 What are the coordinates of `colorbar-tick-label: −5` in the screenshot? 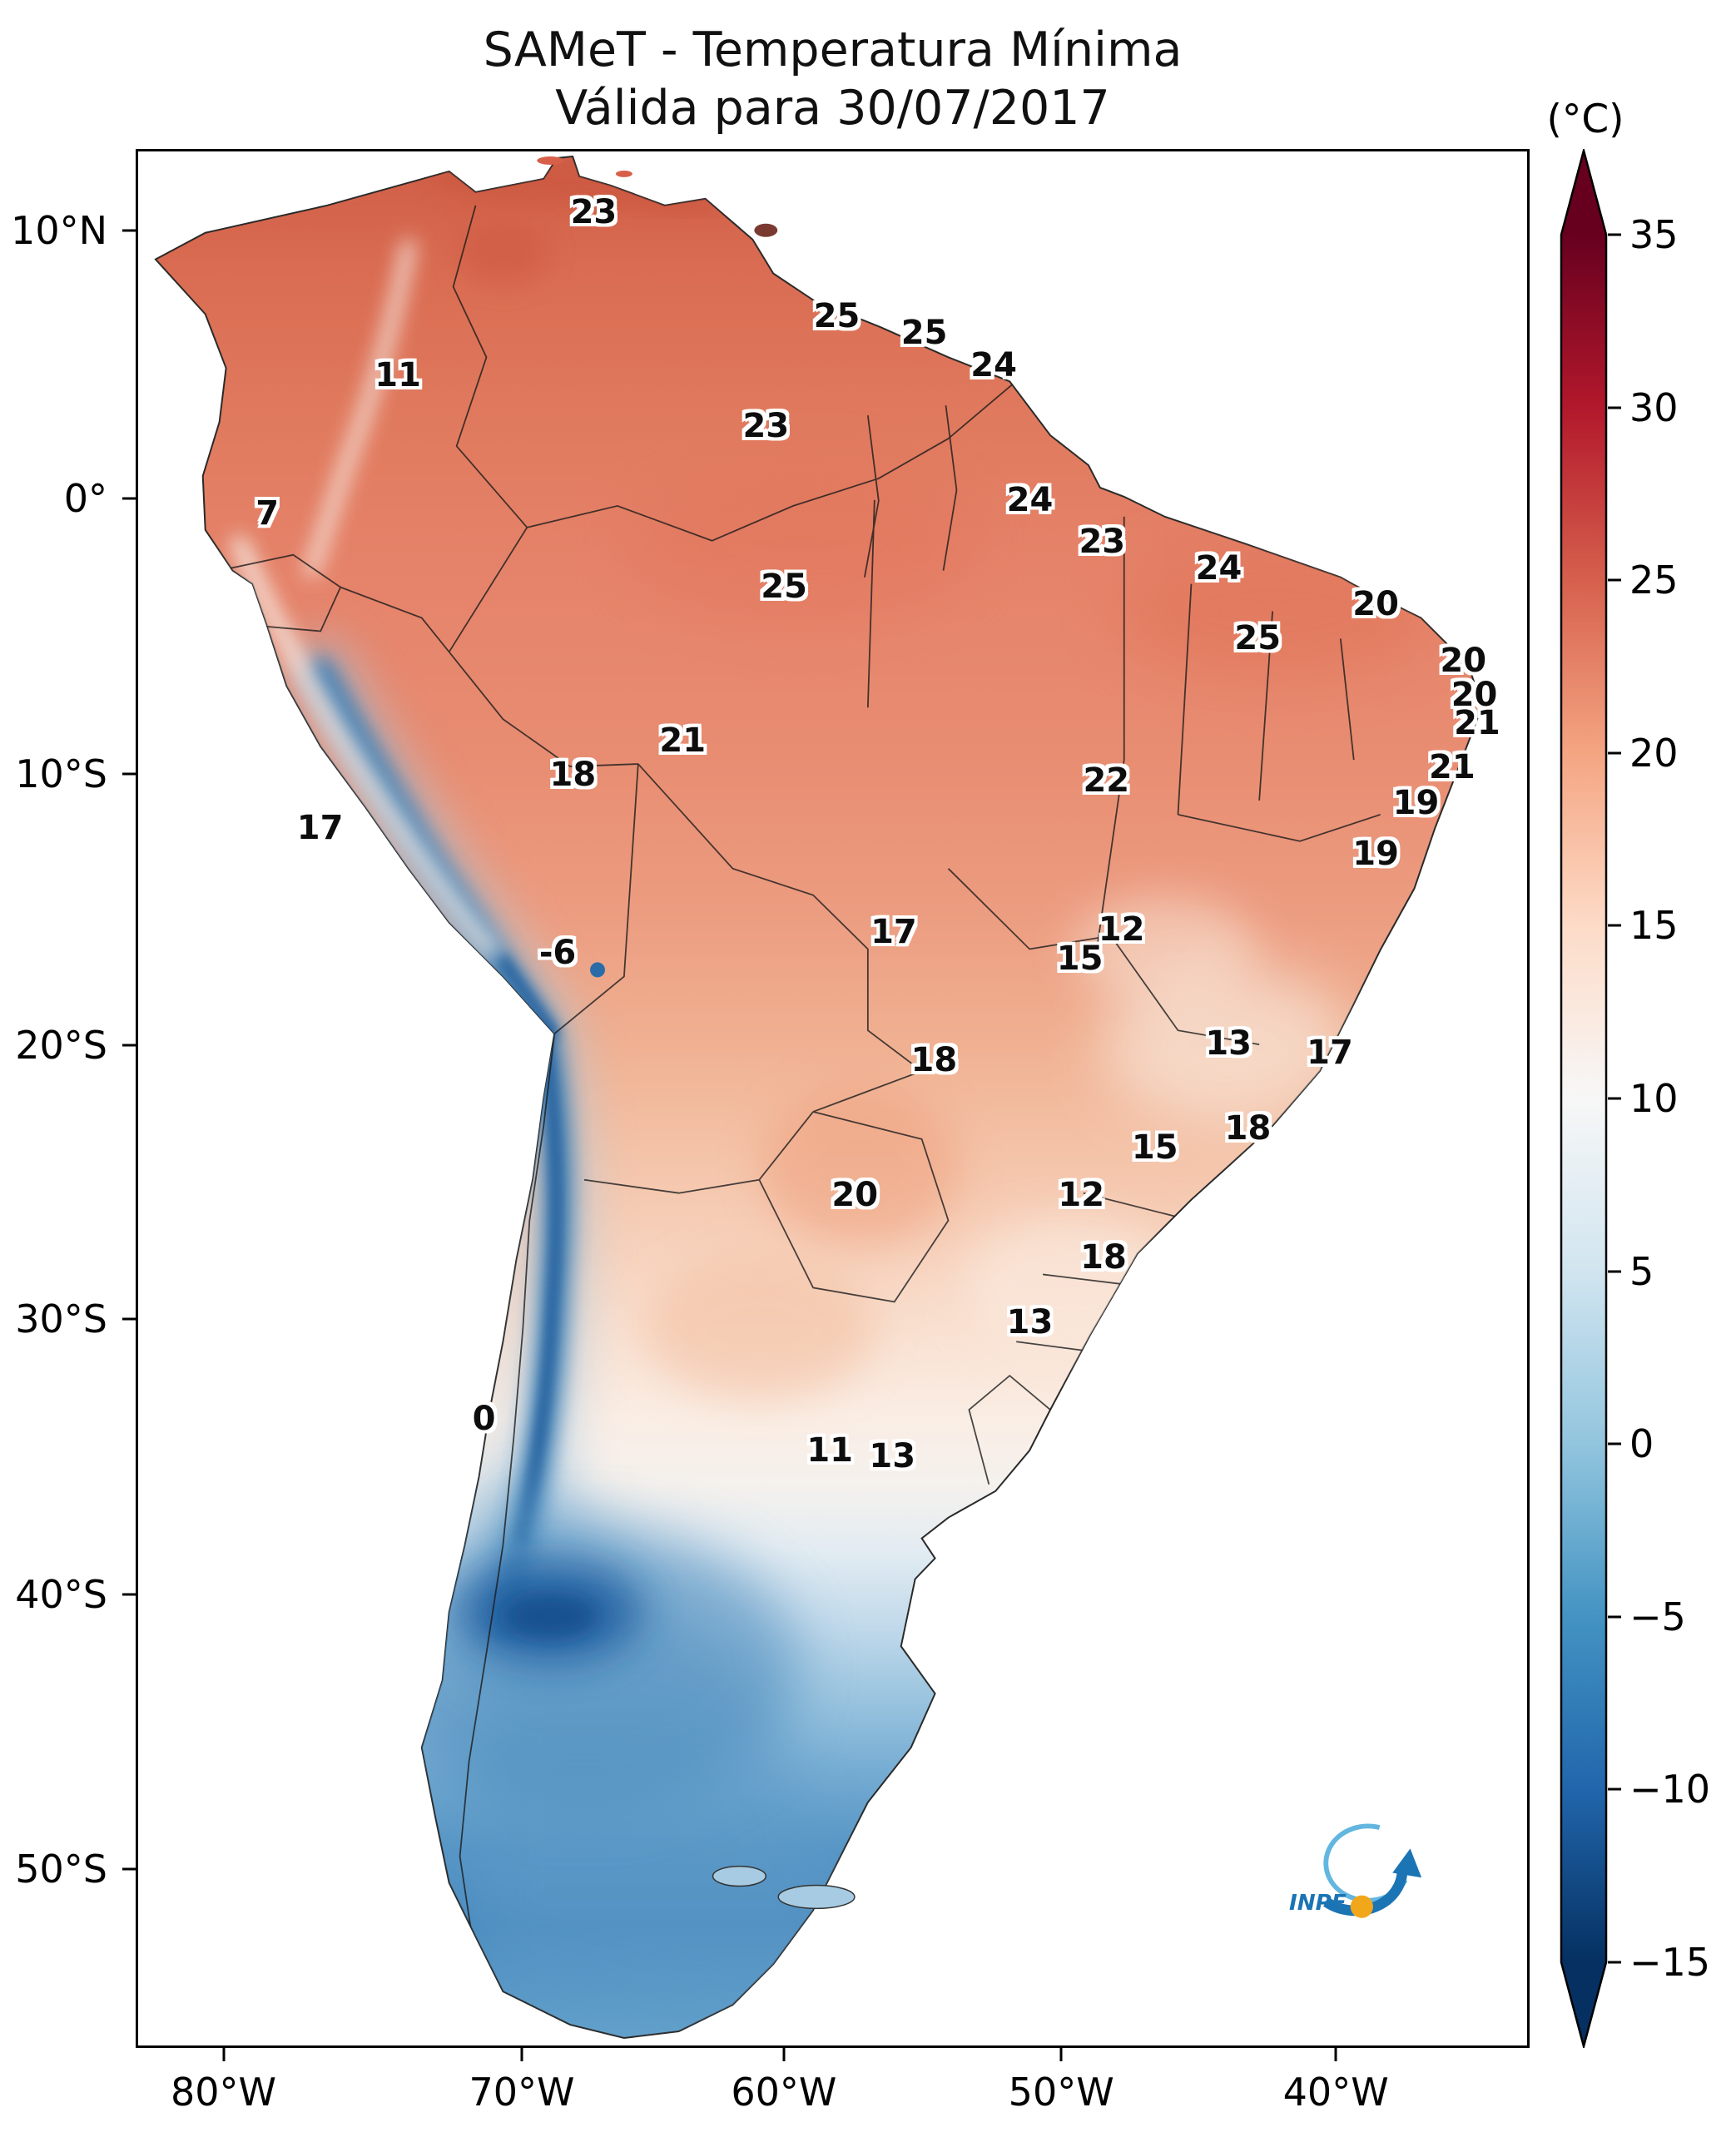 It's located at (1658, 1616).